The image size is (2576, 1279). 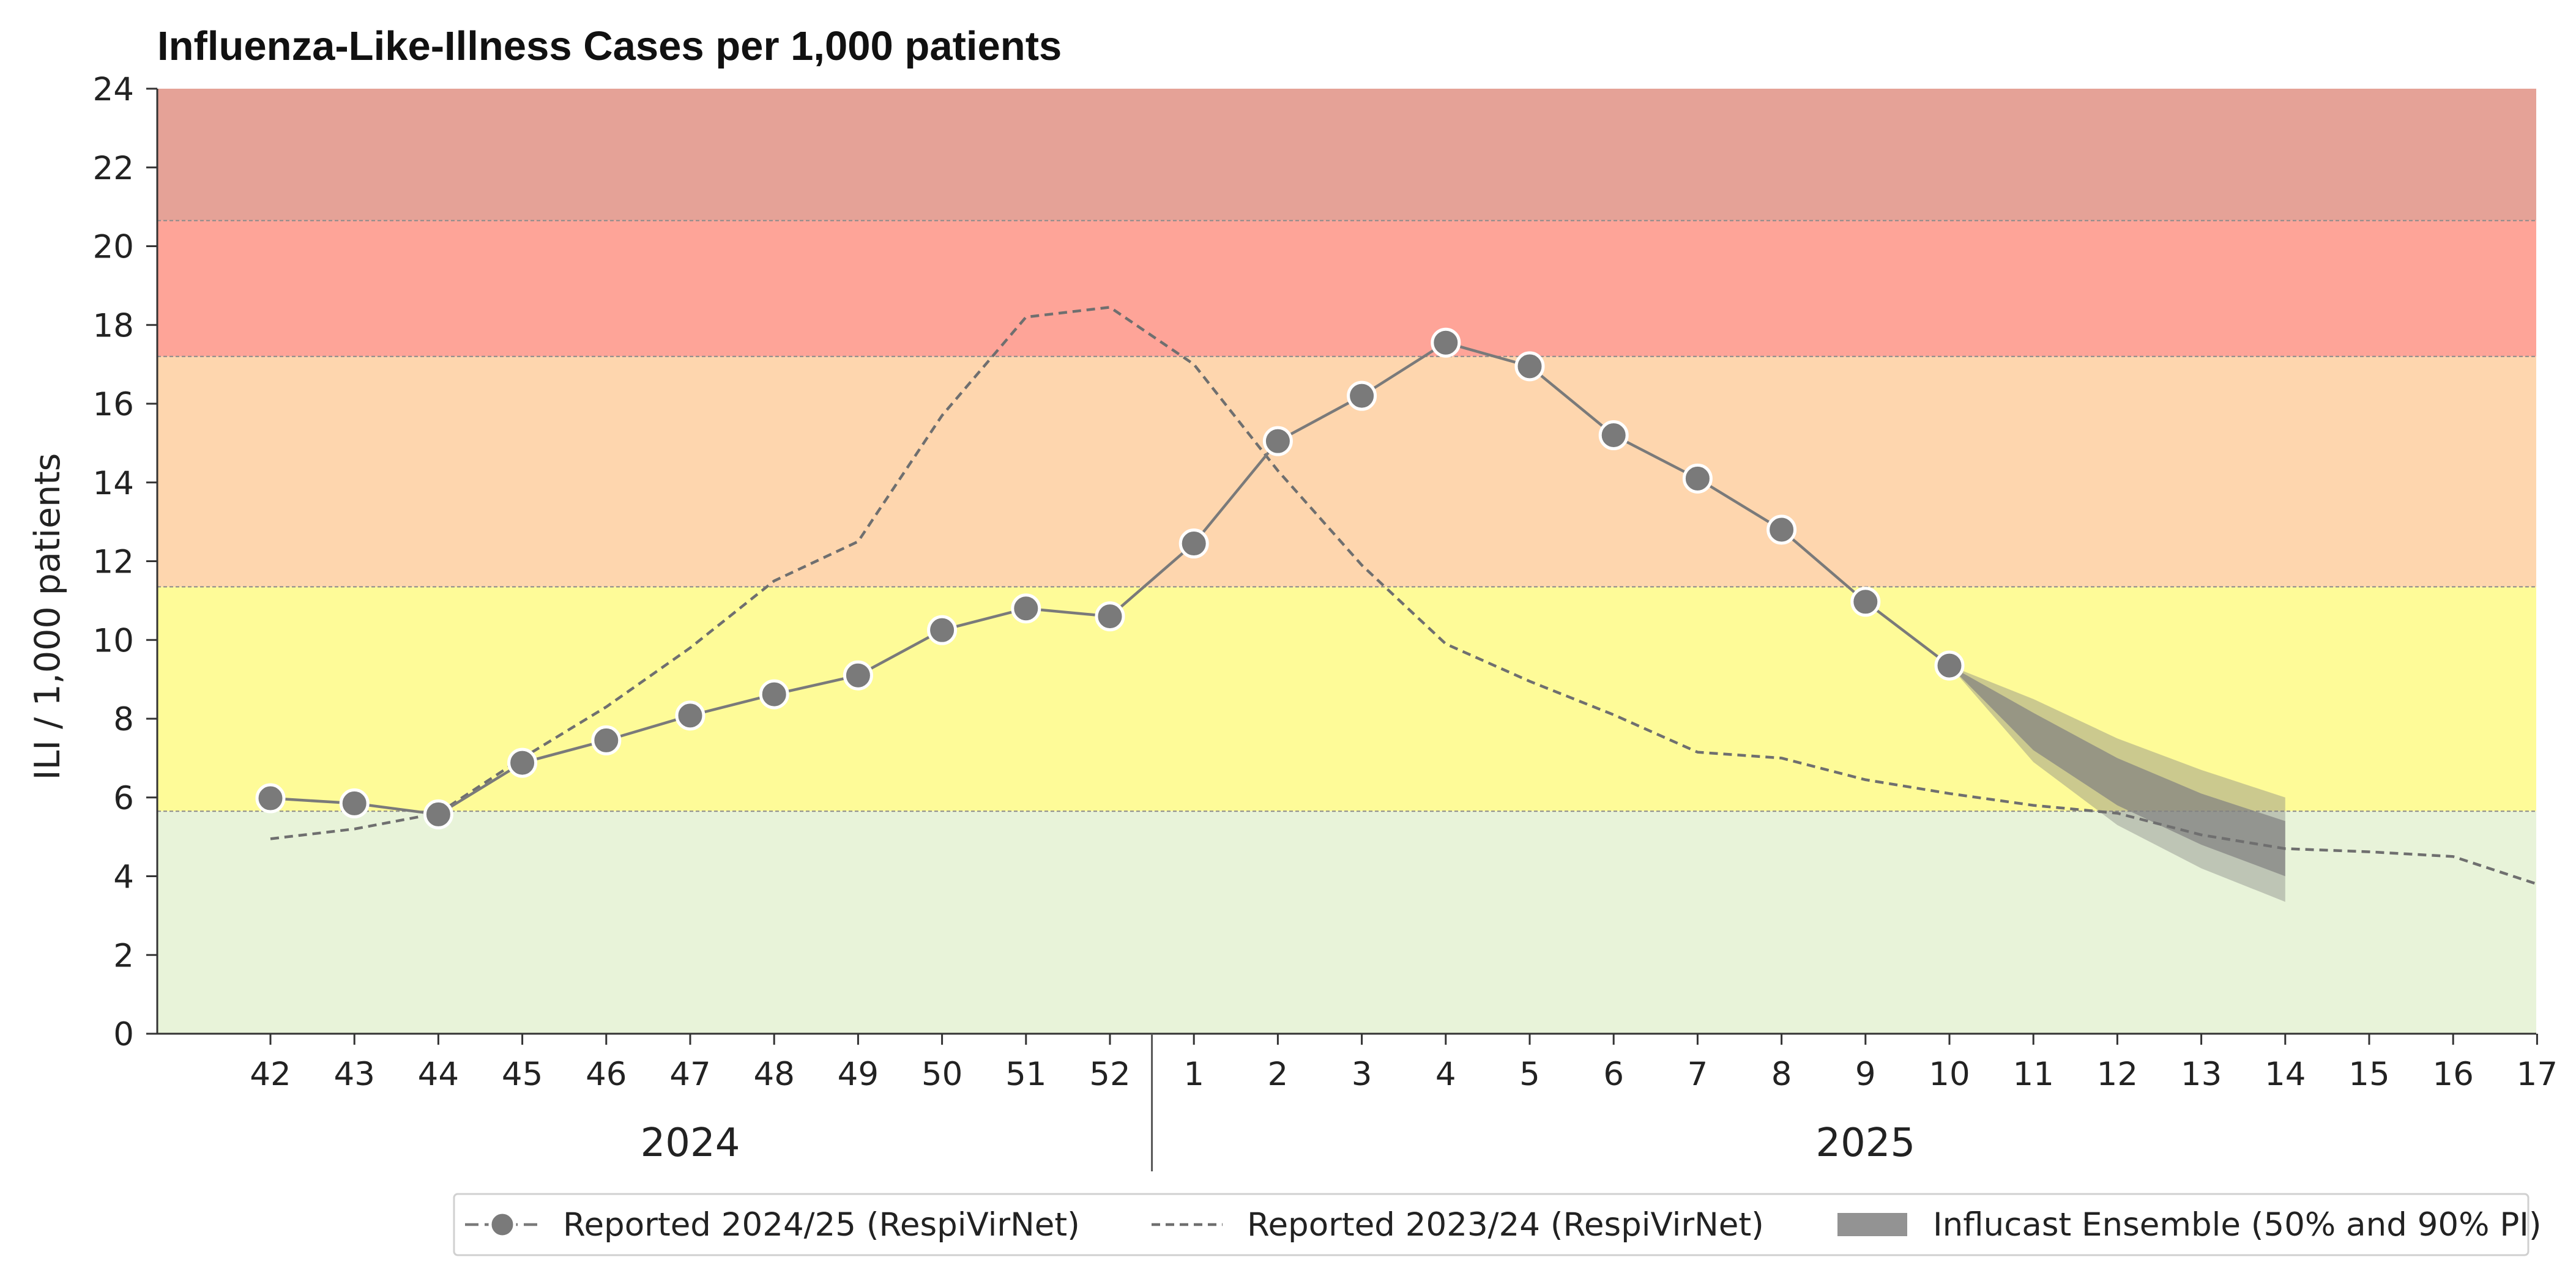 What do you see at coordinates (858, 1074) in the screenshot?
I see `x-tick-label: 49` at bounding box center [858, 1074].